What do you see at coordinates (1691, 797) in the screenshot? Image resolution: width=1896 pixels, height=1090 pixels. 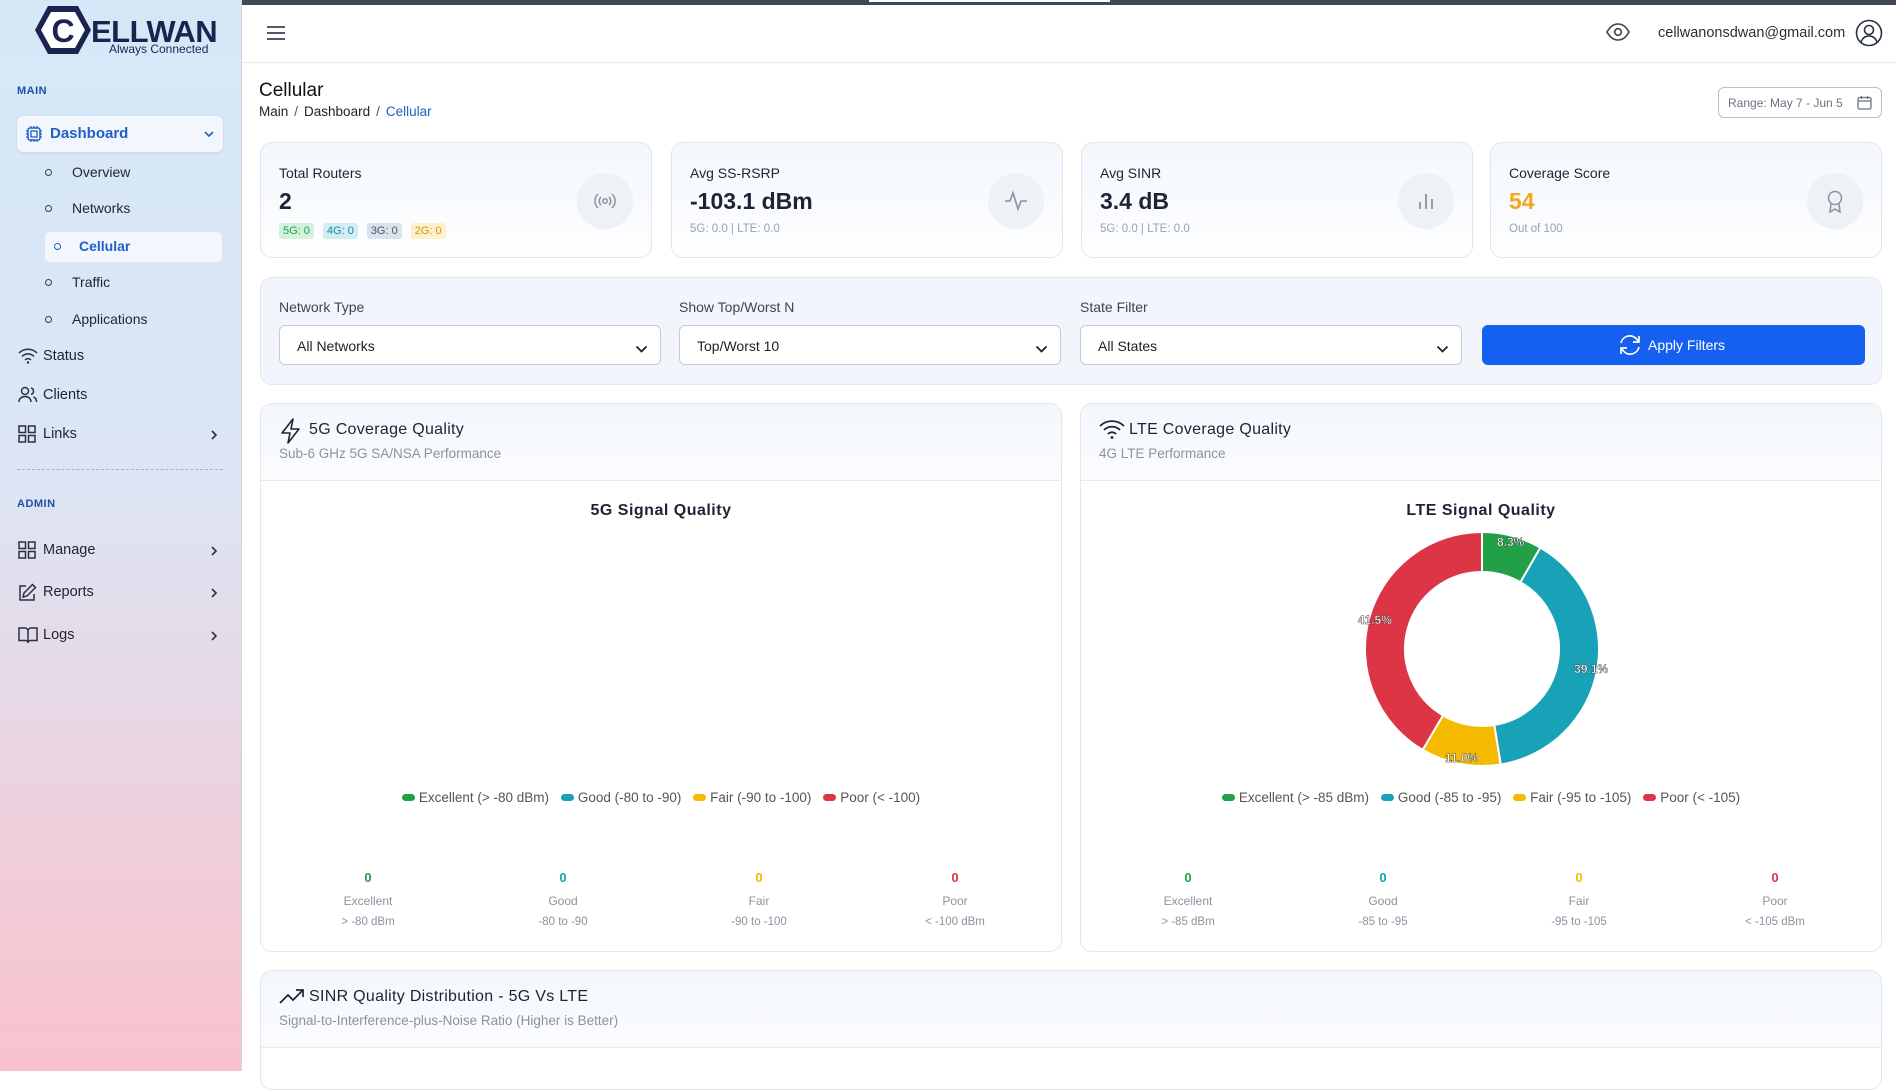 I see `legend-item-poor: Poor (< -105)` at bounding box center [1691, 797].